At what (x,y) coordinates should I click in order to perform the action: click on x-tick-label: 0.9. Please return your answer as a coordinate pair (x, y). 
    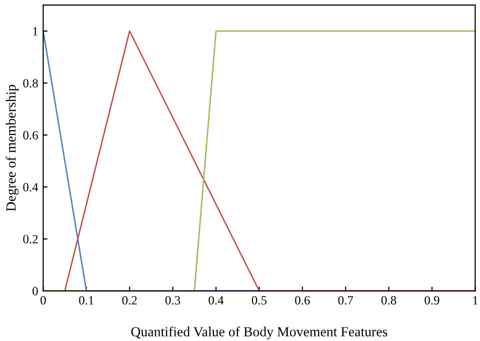
    Looking at the image, I should click on (432, 300).